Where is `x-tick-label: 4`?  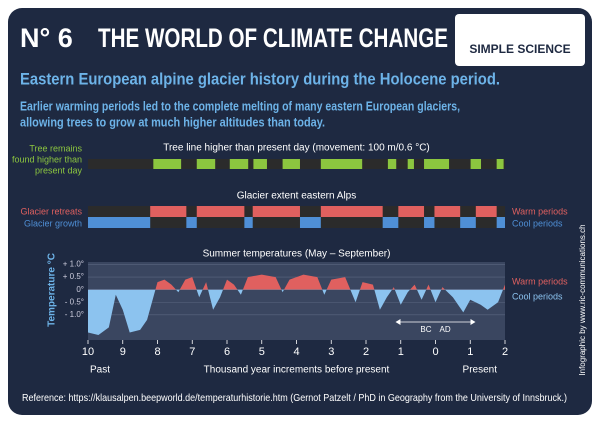 x-tick-label: 4 is located at coordinates (296, 352).